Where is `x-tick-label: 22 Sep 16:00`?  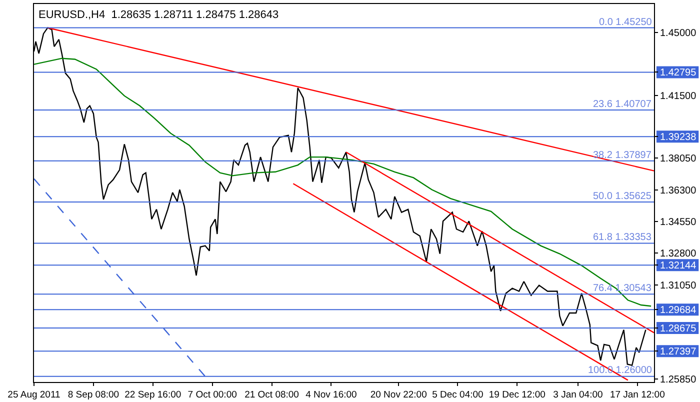
x-tick-label: 22 Sep 16:00 is located at coordinates (153, 394).